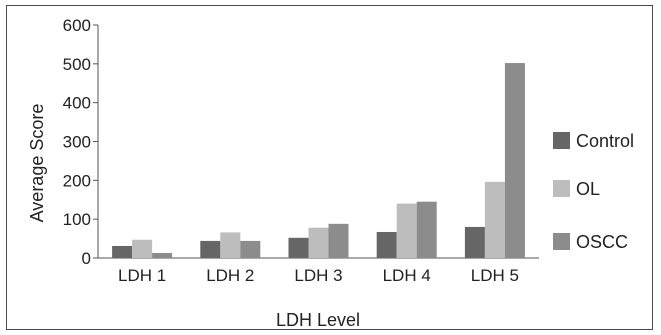 This screenshot has width=661, height=335. What do you see at coordinates (37, 163) in the screenshot?
I see `y-axis-label: Average Score` at bounding box center [37, 163].